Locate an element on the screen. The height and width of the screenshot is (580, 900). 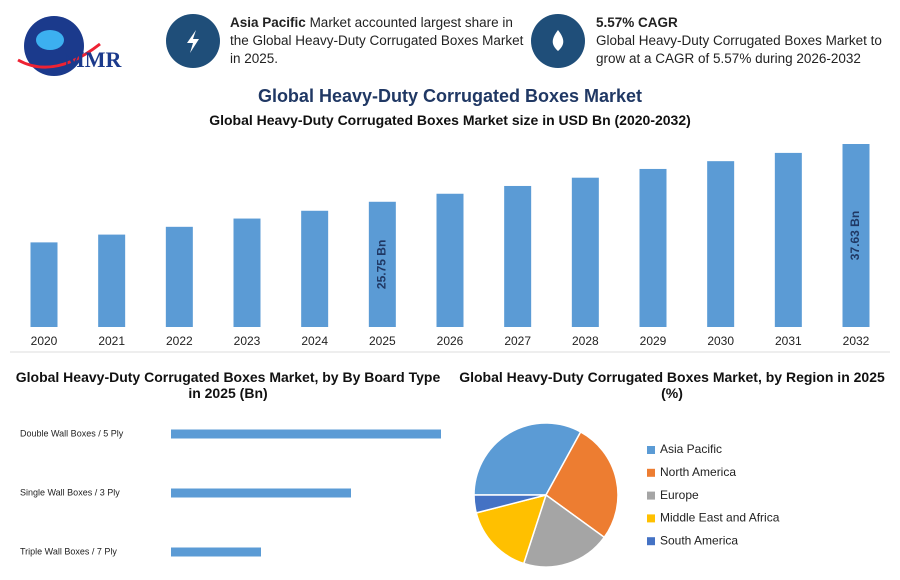
drop-icon is located at coordinates (558, 40).